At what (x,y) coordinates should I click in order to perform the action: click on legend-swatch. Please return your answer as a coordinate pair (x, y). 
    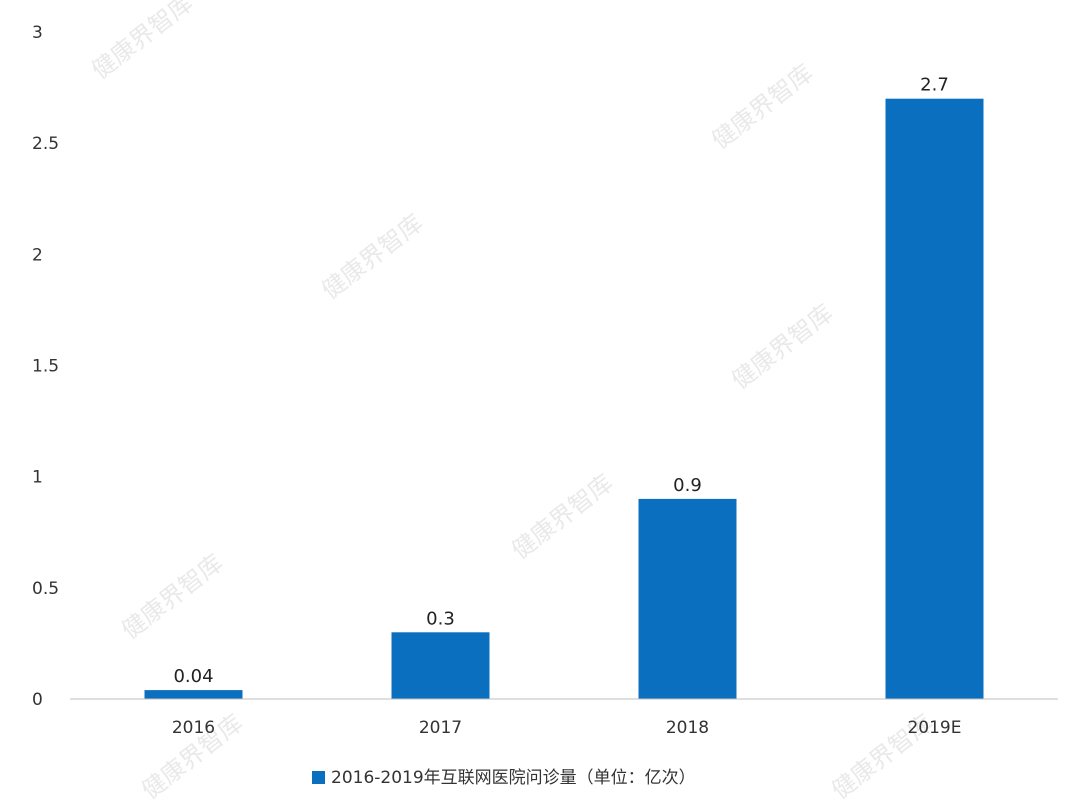
    Looking at the image, I should click on (318, 777).